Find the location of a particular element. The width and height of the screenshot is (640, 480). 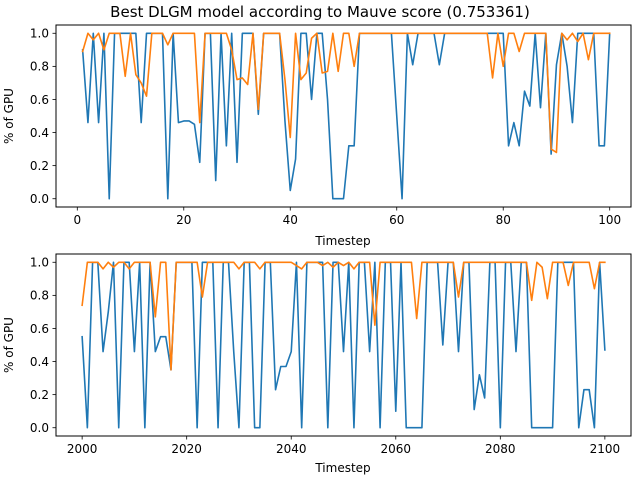

x-tick-label: 2080 is located at coordinates (500, 449).